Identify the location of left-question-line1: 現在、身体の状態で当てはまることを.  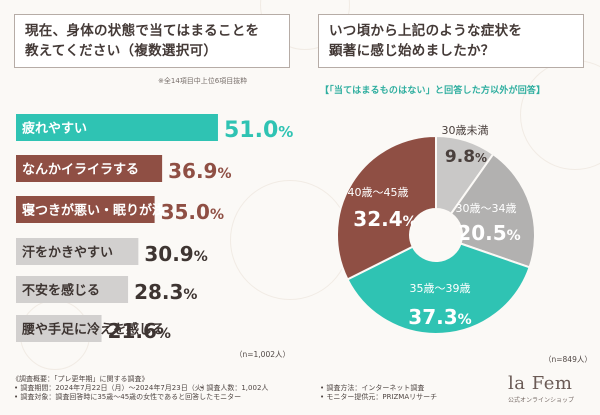
(142, 31).